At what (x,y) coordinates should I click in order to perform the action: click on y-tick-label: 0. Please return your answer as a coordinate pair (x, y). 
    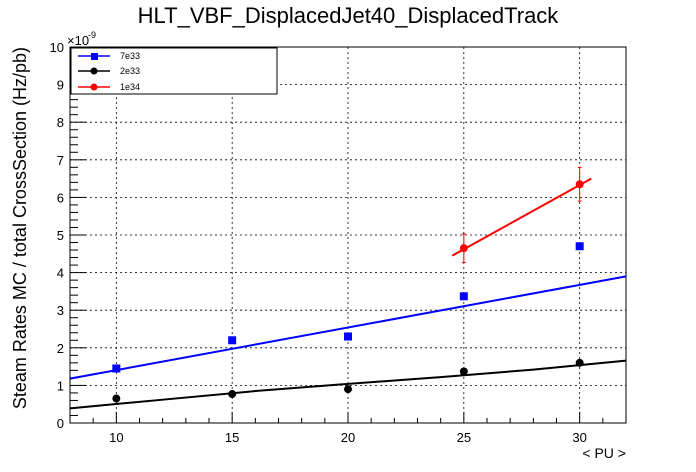
    Looking at the image, I should click on (60, 423).